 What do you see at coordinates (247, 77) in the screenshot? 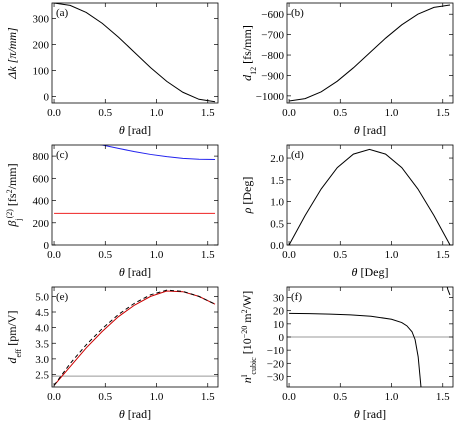
I see `label-part: d` at bounding box center [247, 77].